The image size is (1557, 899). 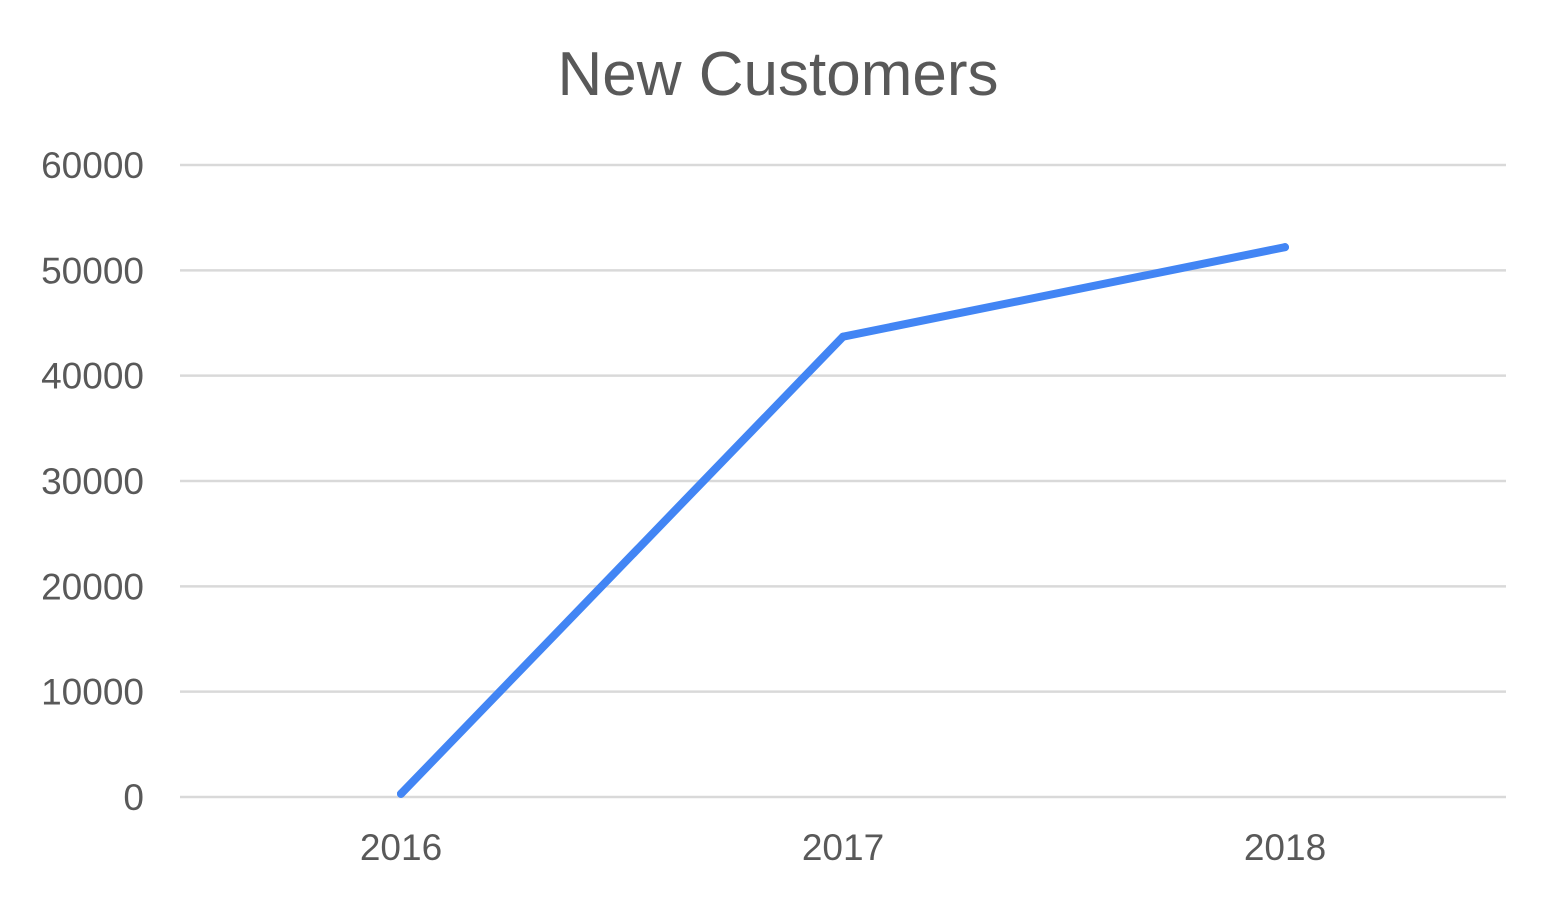 I want to click on y-tick-label: 20000, so click(x=92, y=586).